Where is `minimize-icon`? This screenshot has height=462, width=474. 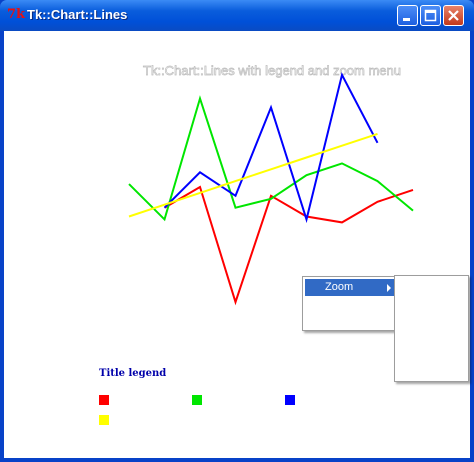 minimize-icon is located at coordinates (407, 15).